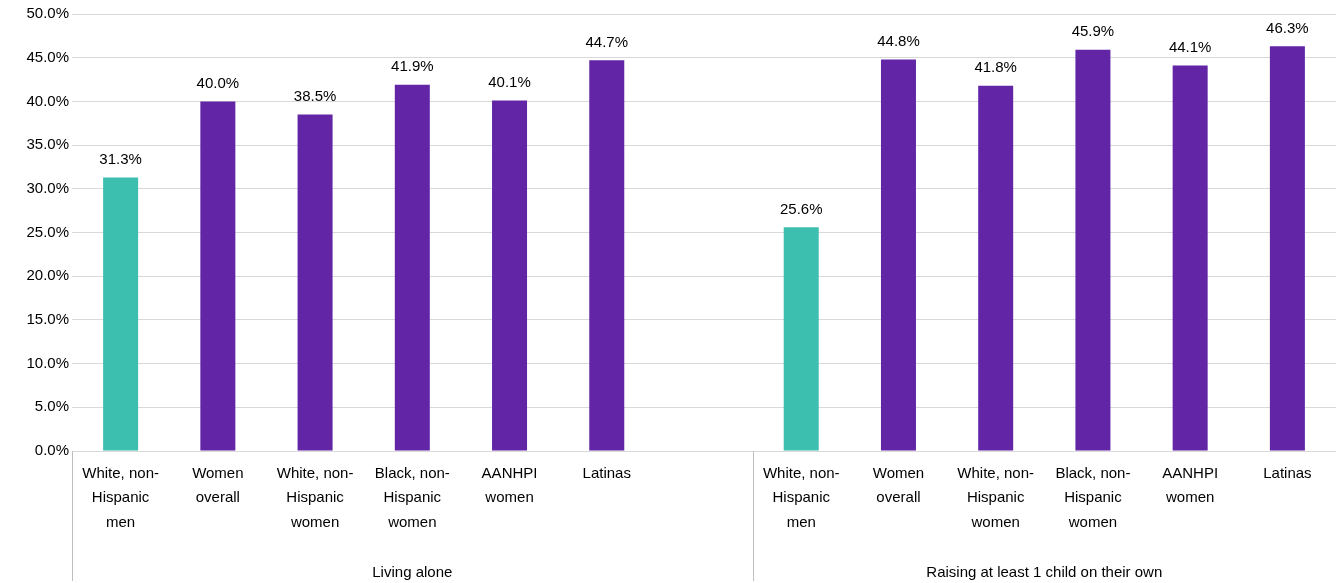 This screenshot has width=1336, height=583. Describe the element at coordinates (47, 231) in the screenshot. I see `y-tick-label: 25.0%` at that location.